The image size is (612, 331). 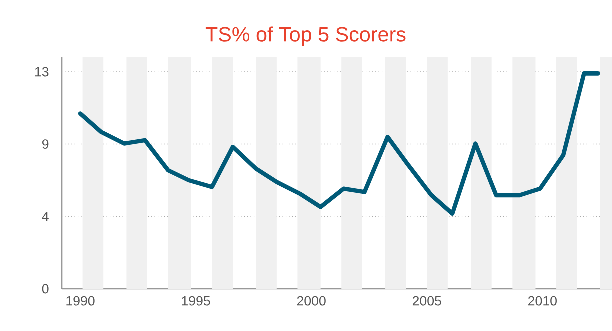 What do you see at coordinates (80, 301) in the screenshot?
I see `x-tick-label: 1990` at bounding box center [80, 301].